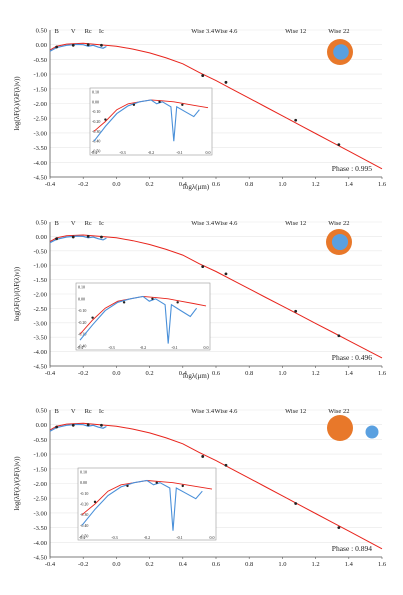  I want to click on inset-x-tick-label: -0.1, so click(179, 152).